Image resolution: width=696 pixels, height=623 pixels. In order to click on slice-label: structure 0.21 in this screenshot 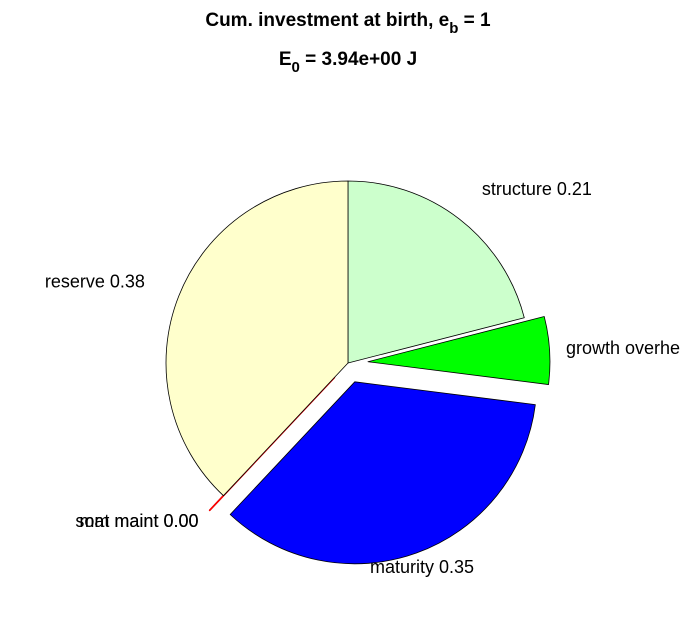, I will do `click(537, 189)`.